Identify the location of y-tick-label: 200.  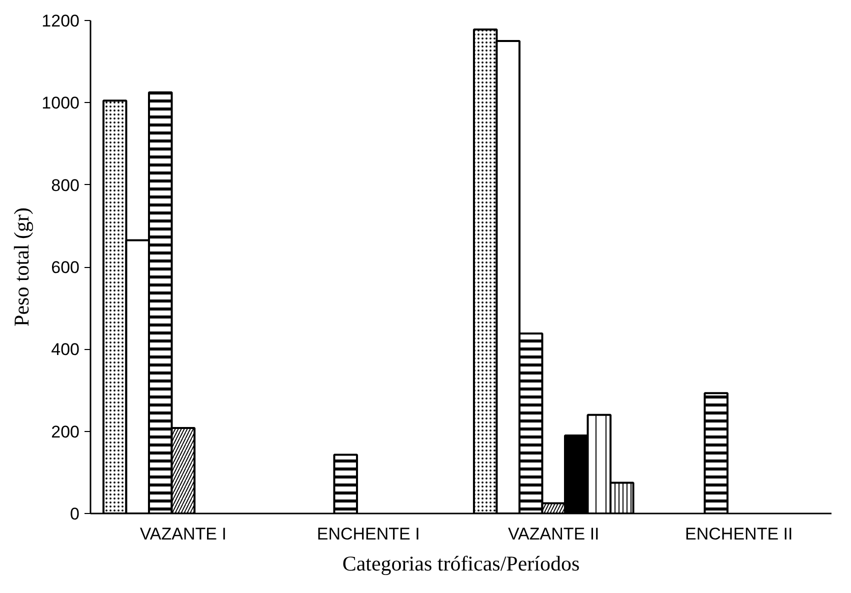
(65, 432).